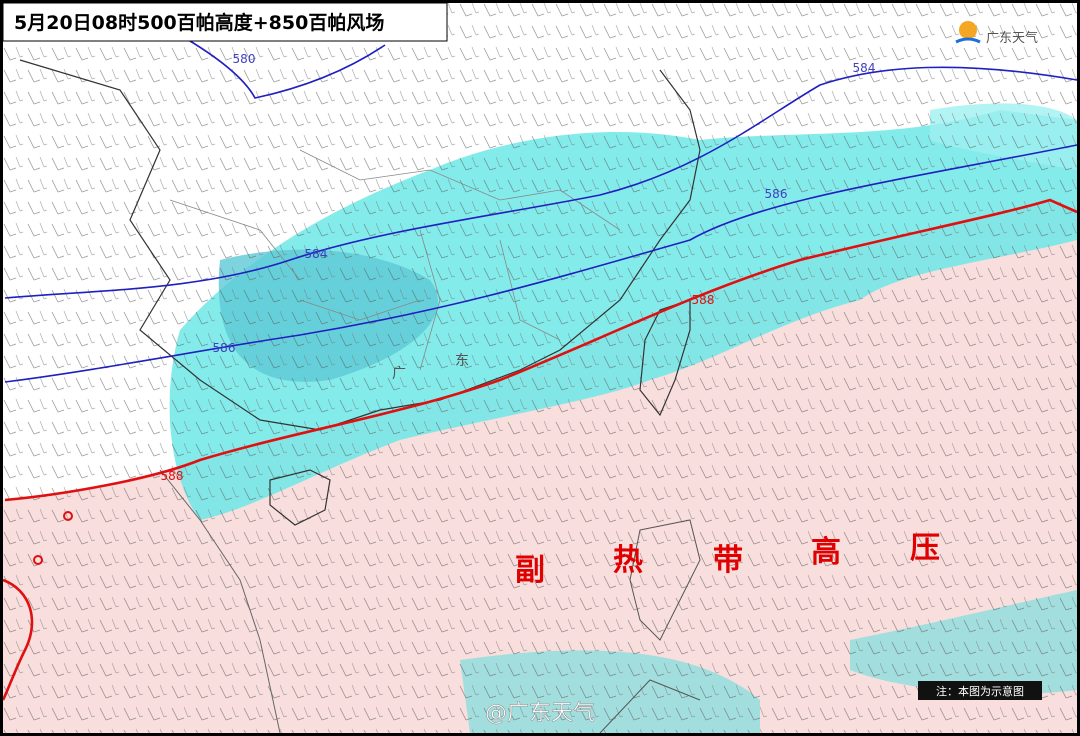 The height and width of the screenshot is (736, 1080). I want to click on map-label: 东, so click(462, 361).